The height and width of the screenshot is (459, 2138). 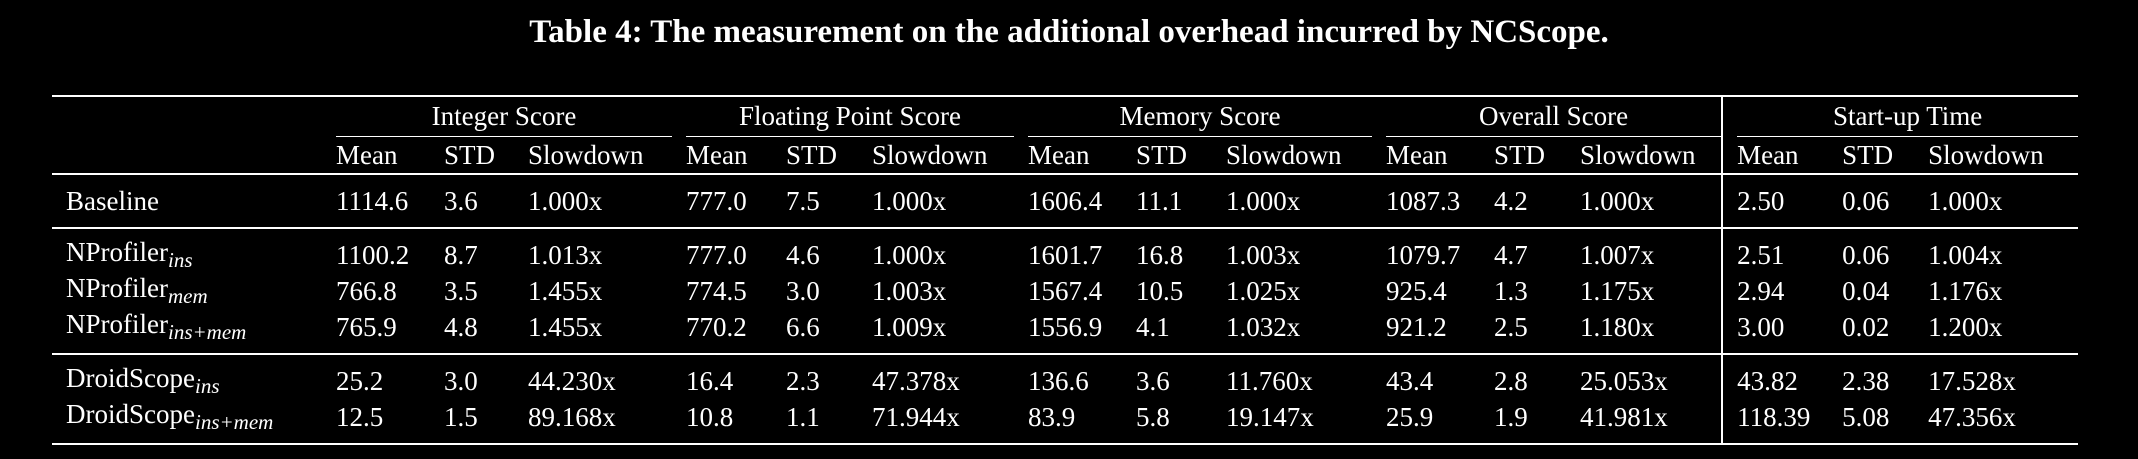 I want to click on table-cell: 1601.7, so click(x=1065, y=254).